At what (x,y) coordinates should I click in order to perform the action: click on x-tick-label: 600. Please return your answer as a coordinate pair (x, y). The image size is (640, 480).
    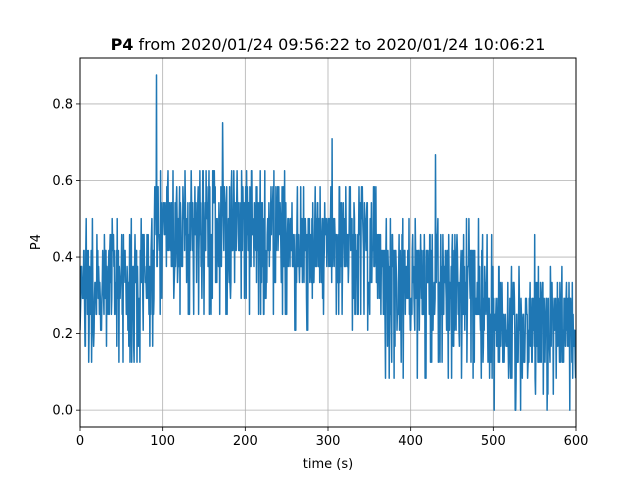
    Looking at the image, I should click on (576, 441).